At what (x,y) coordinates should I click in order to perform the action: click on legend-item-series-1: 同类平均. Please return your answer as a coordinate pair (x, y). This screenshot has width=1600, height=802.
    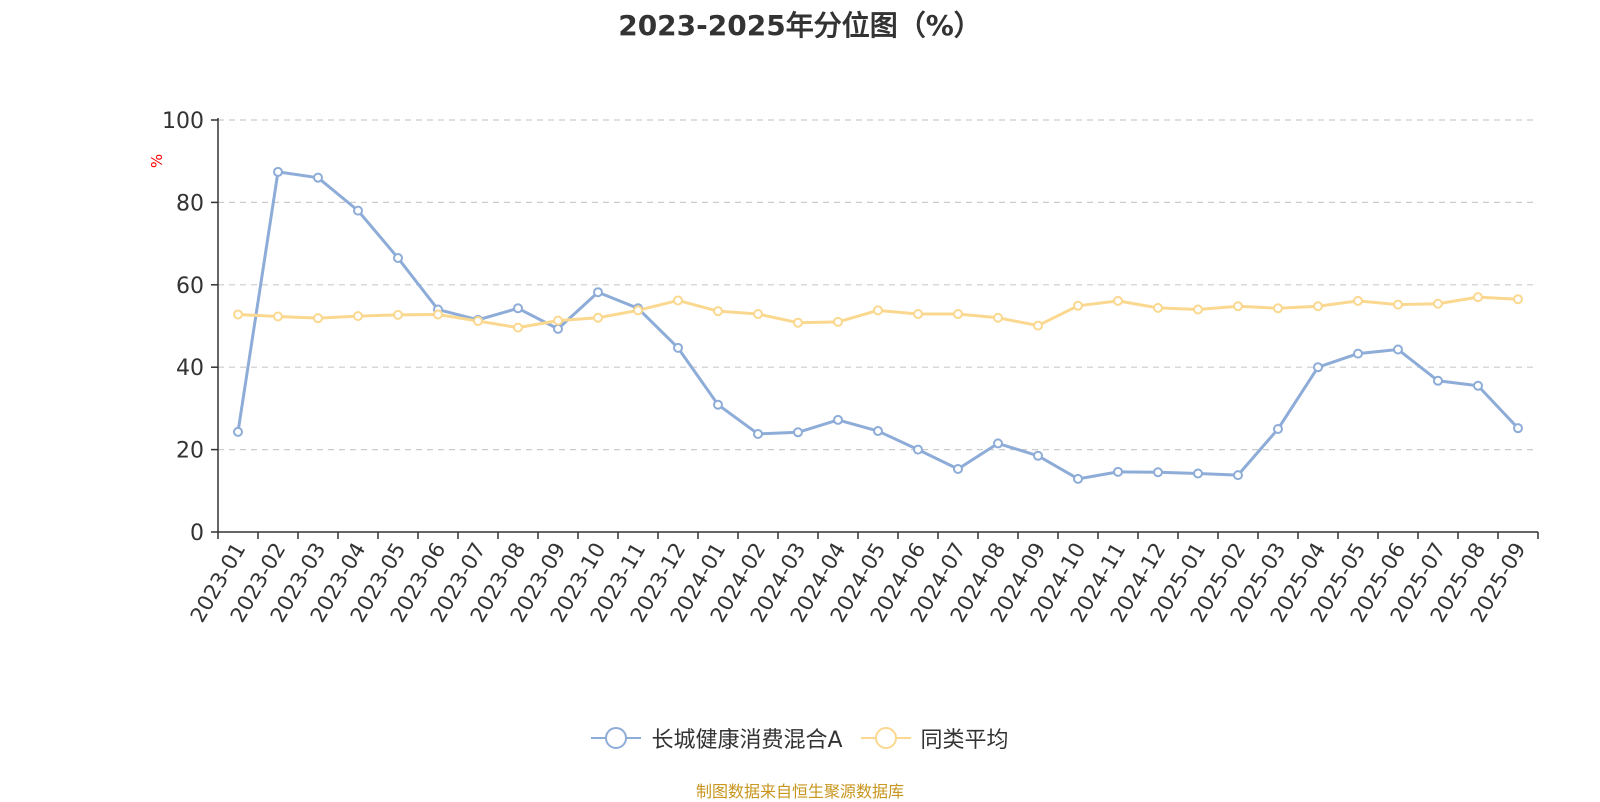
    Looking at the image, I should click on (934, 738).